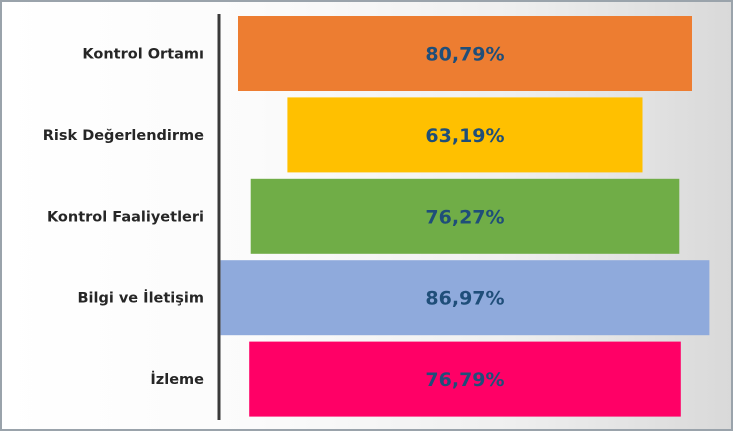 Image resolution: width=737 pixels, height=435 pixels. Describe the element at coordinates (140, 298) in the screenshot. I see `category-label-4: Bilgi ve İletişim` at that location.